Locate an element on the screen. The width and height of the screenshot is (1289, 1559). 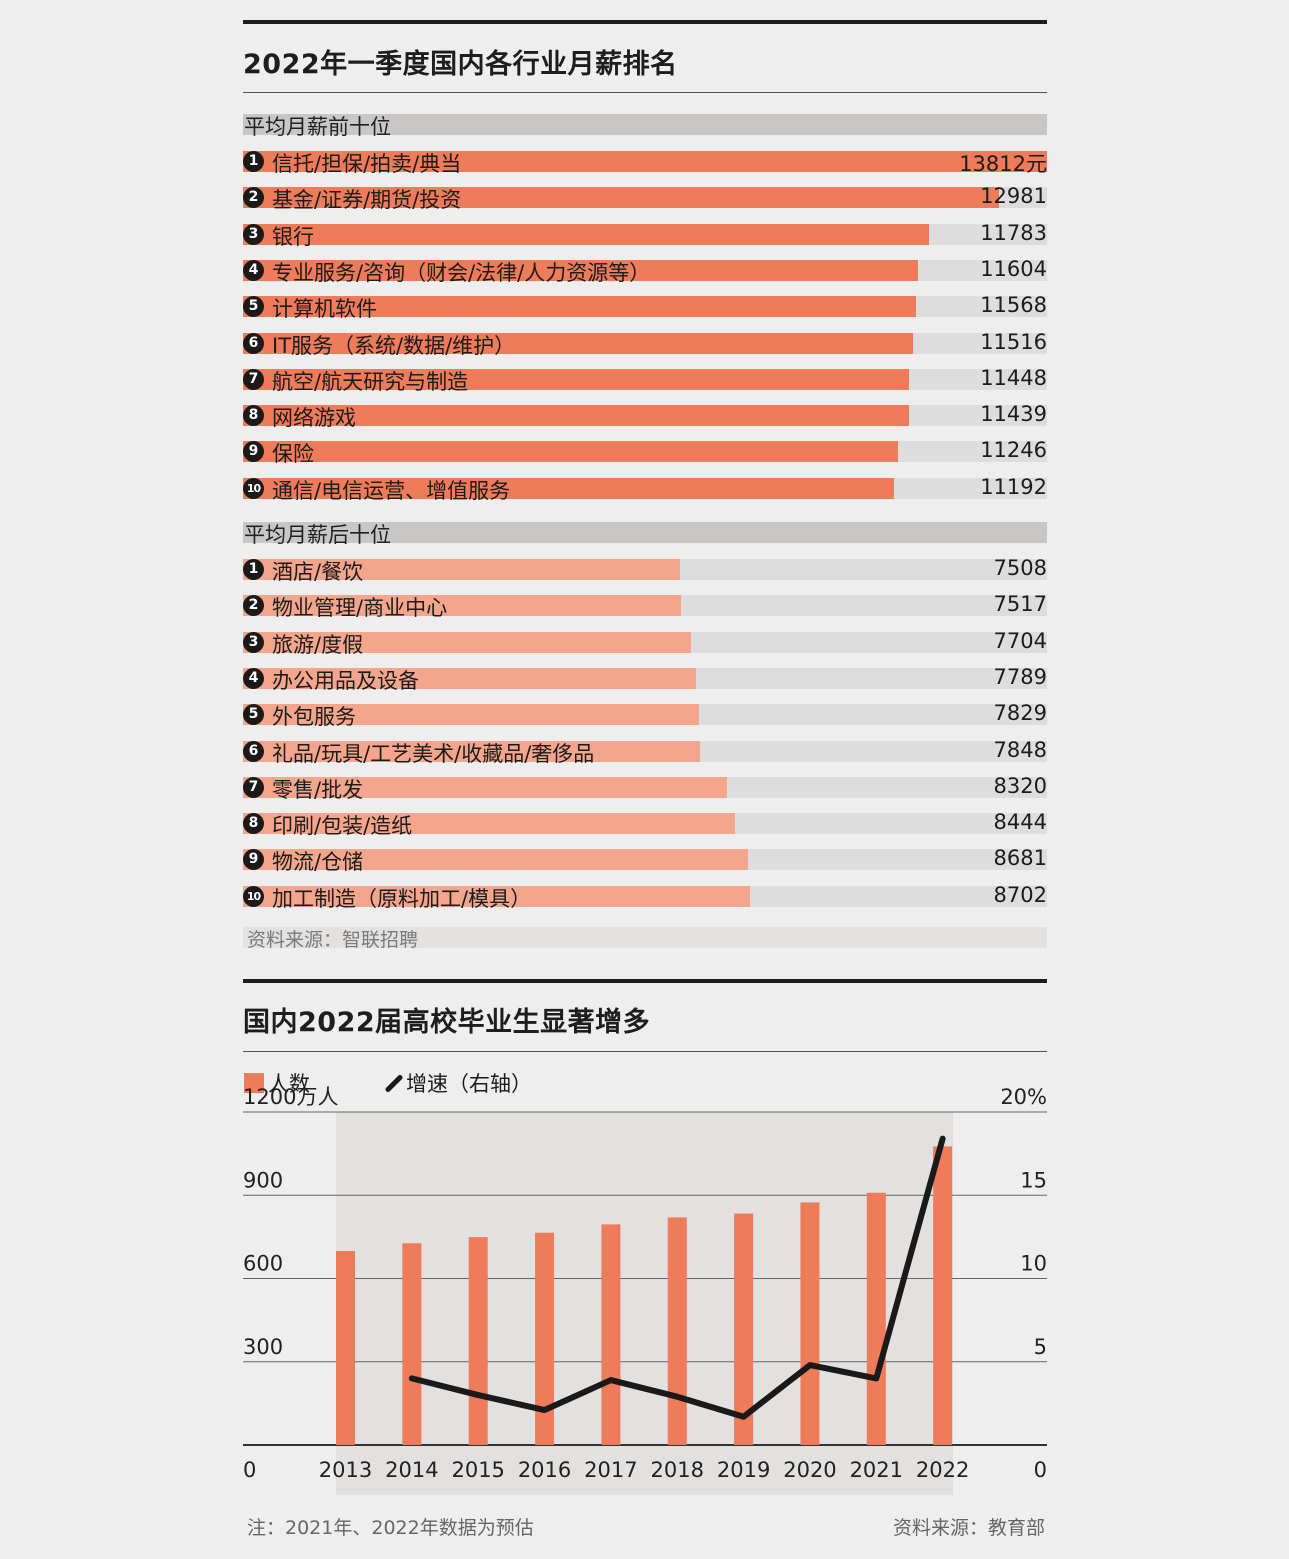
x-axis-tick-label: 2020 is located at coordinates (809, 1470).